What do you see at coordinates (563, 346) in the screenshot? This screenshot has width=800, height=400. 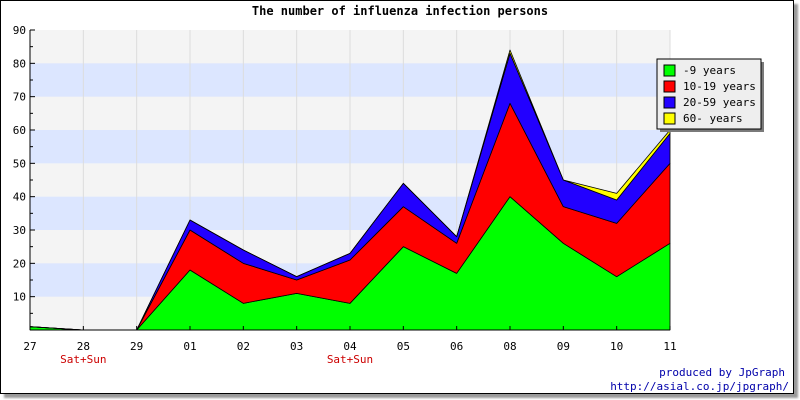 I see `x-tick-label: 09` at bounding box center [563, 346].